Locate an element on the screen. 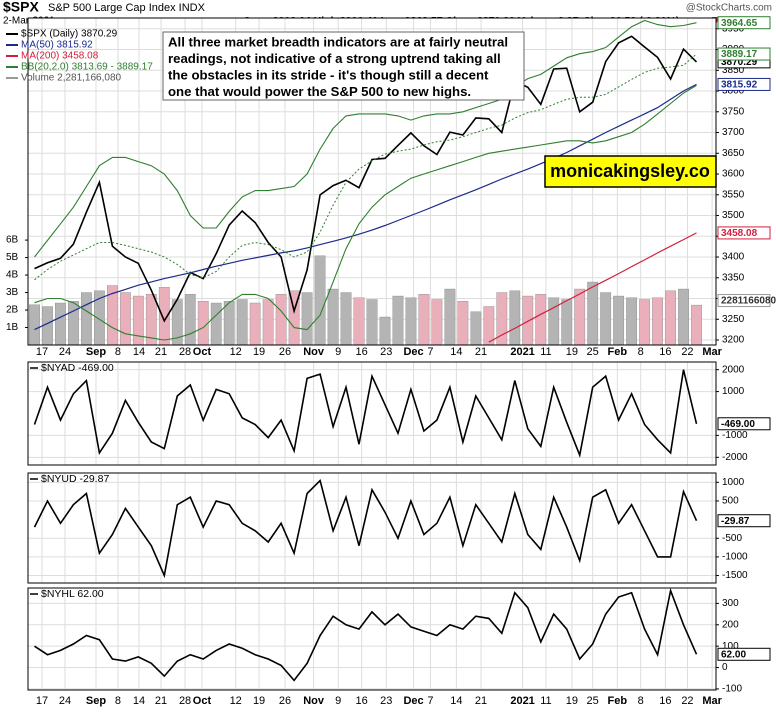 This screenshot has height=716, width=776. value-box-label: 3815.92 is located at coordinates (739, 85).